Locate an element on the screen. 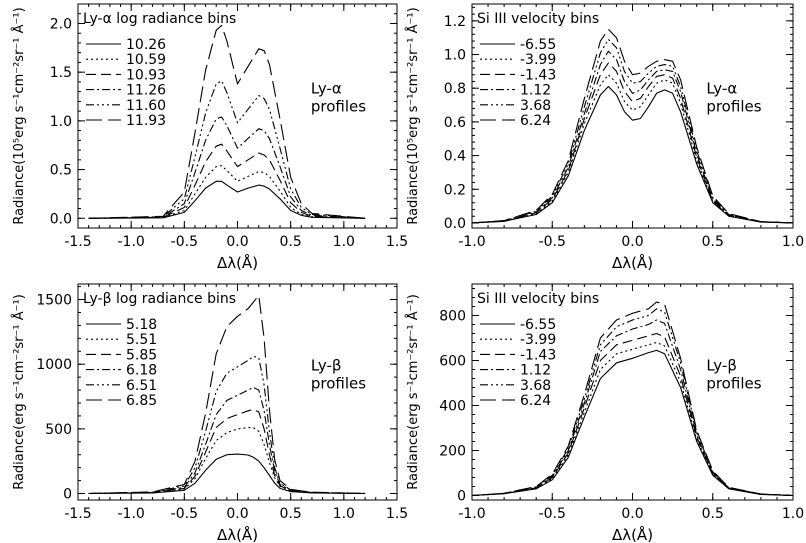  y-tick-label: 500 is located at coordinates (58, 430).